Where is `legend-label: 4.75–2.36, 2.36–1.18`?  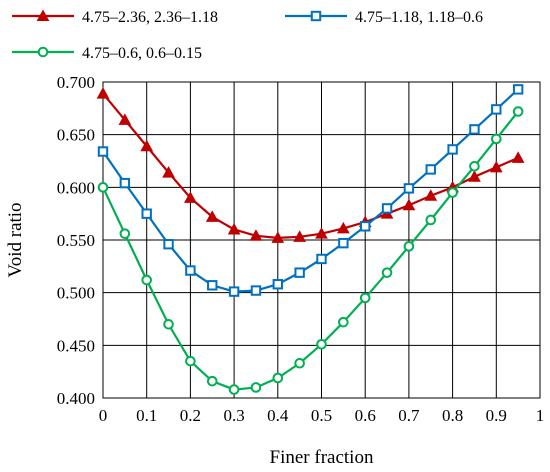
legend-label: 4.75–2.36, 2.36–1.18 is located at coordinates (150, 17).